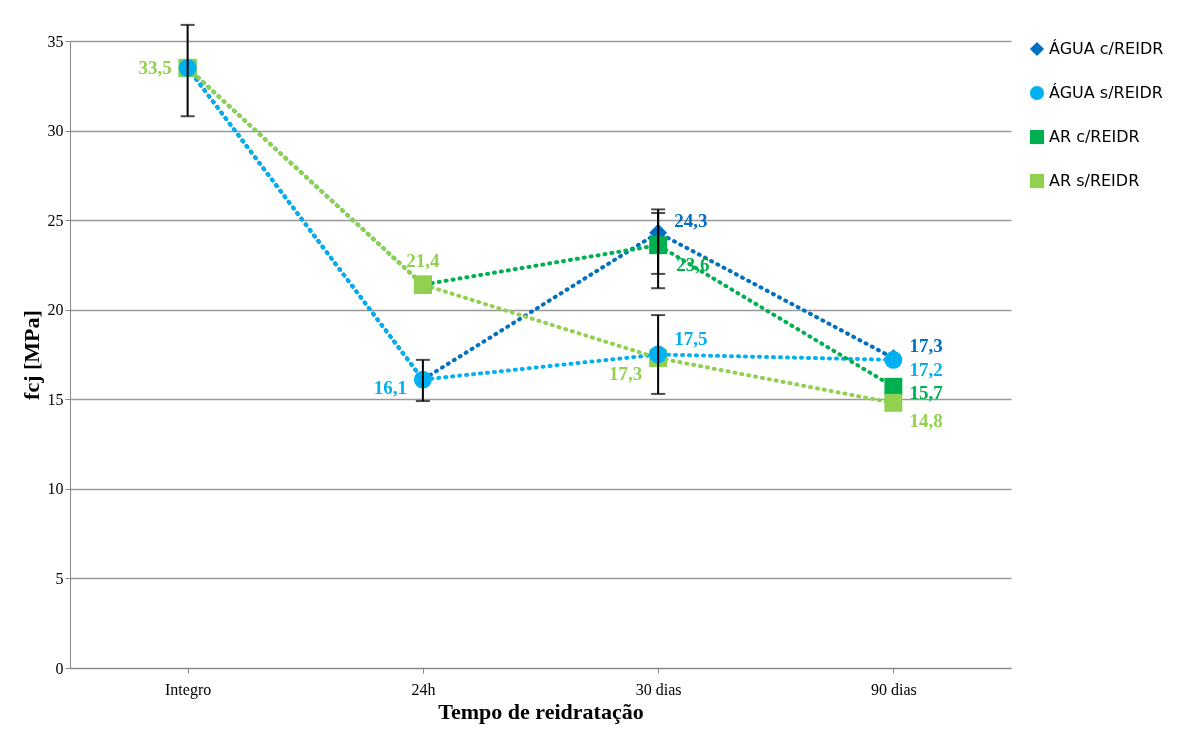  What do you see at coordinates (188, 689) in the screenshot?
I see `x-tick-label: Integro` at bounding box center [188, 689].